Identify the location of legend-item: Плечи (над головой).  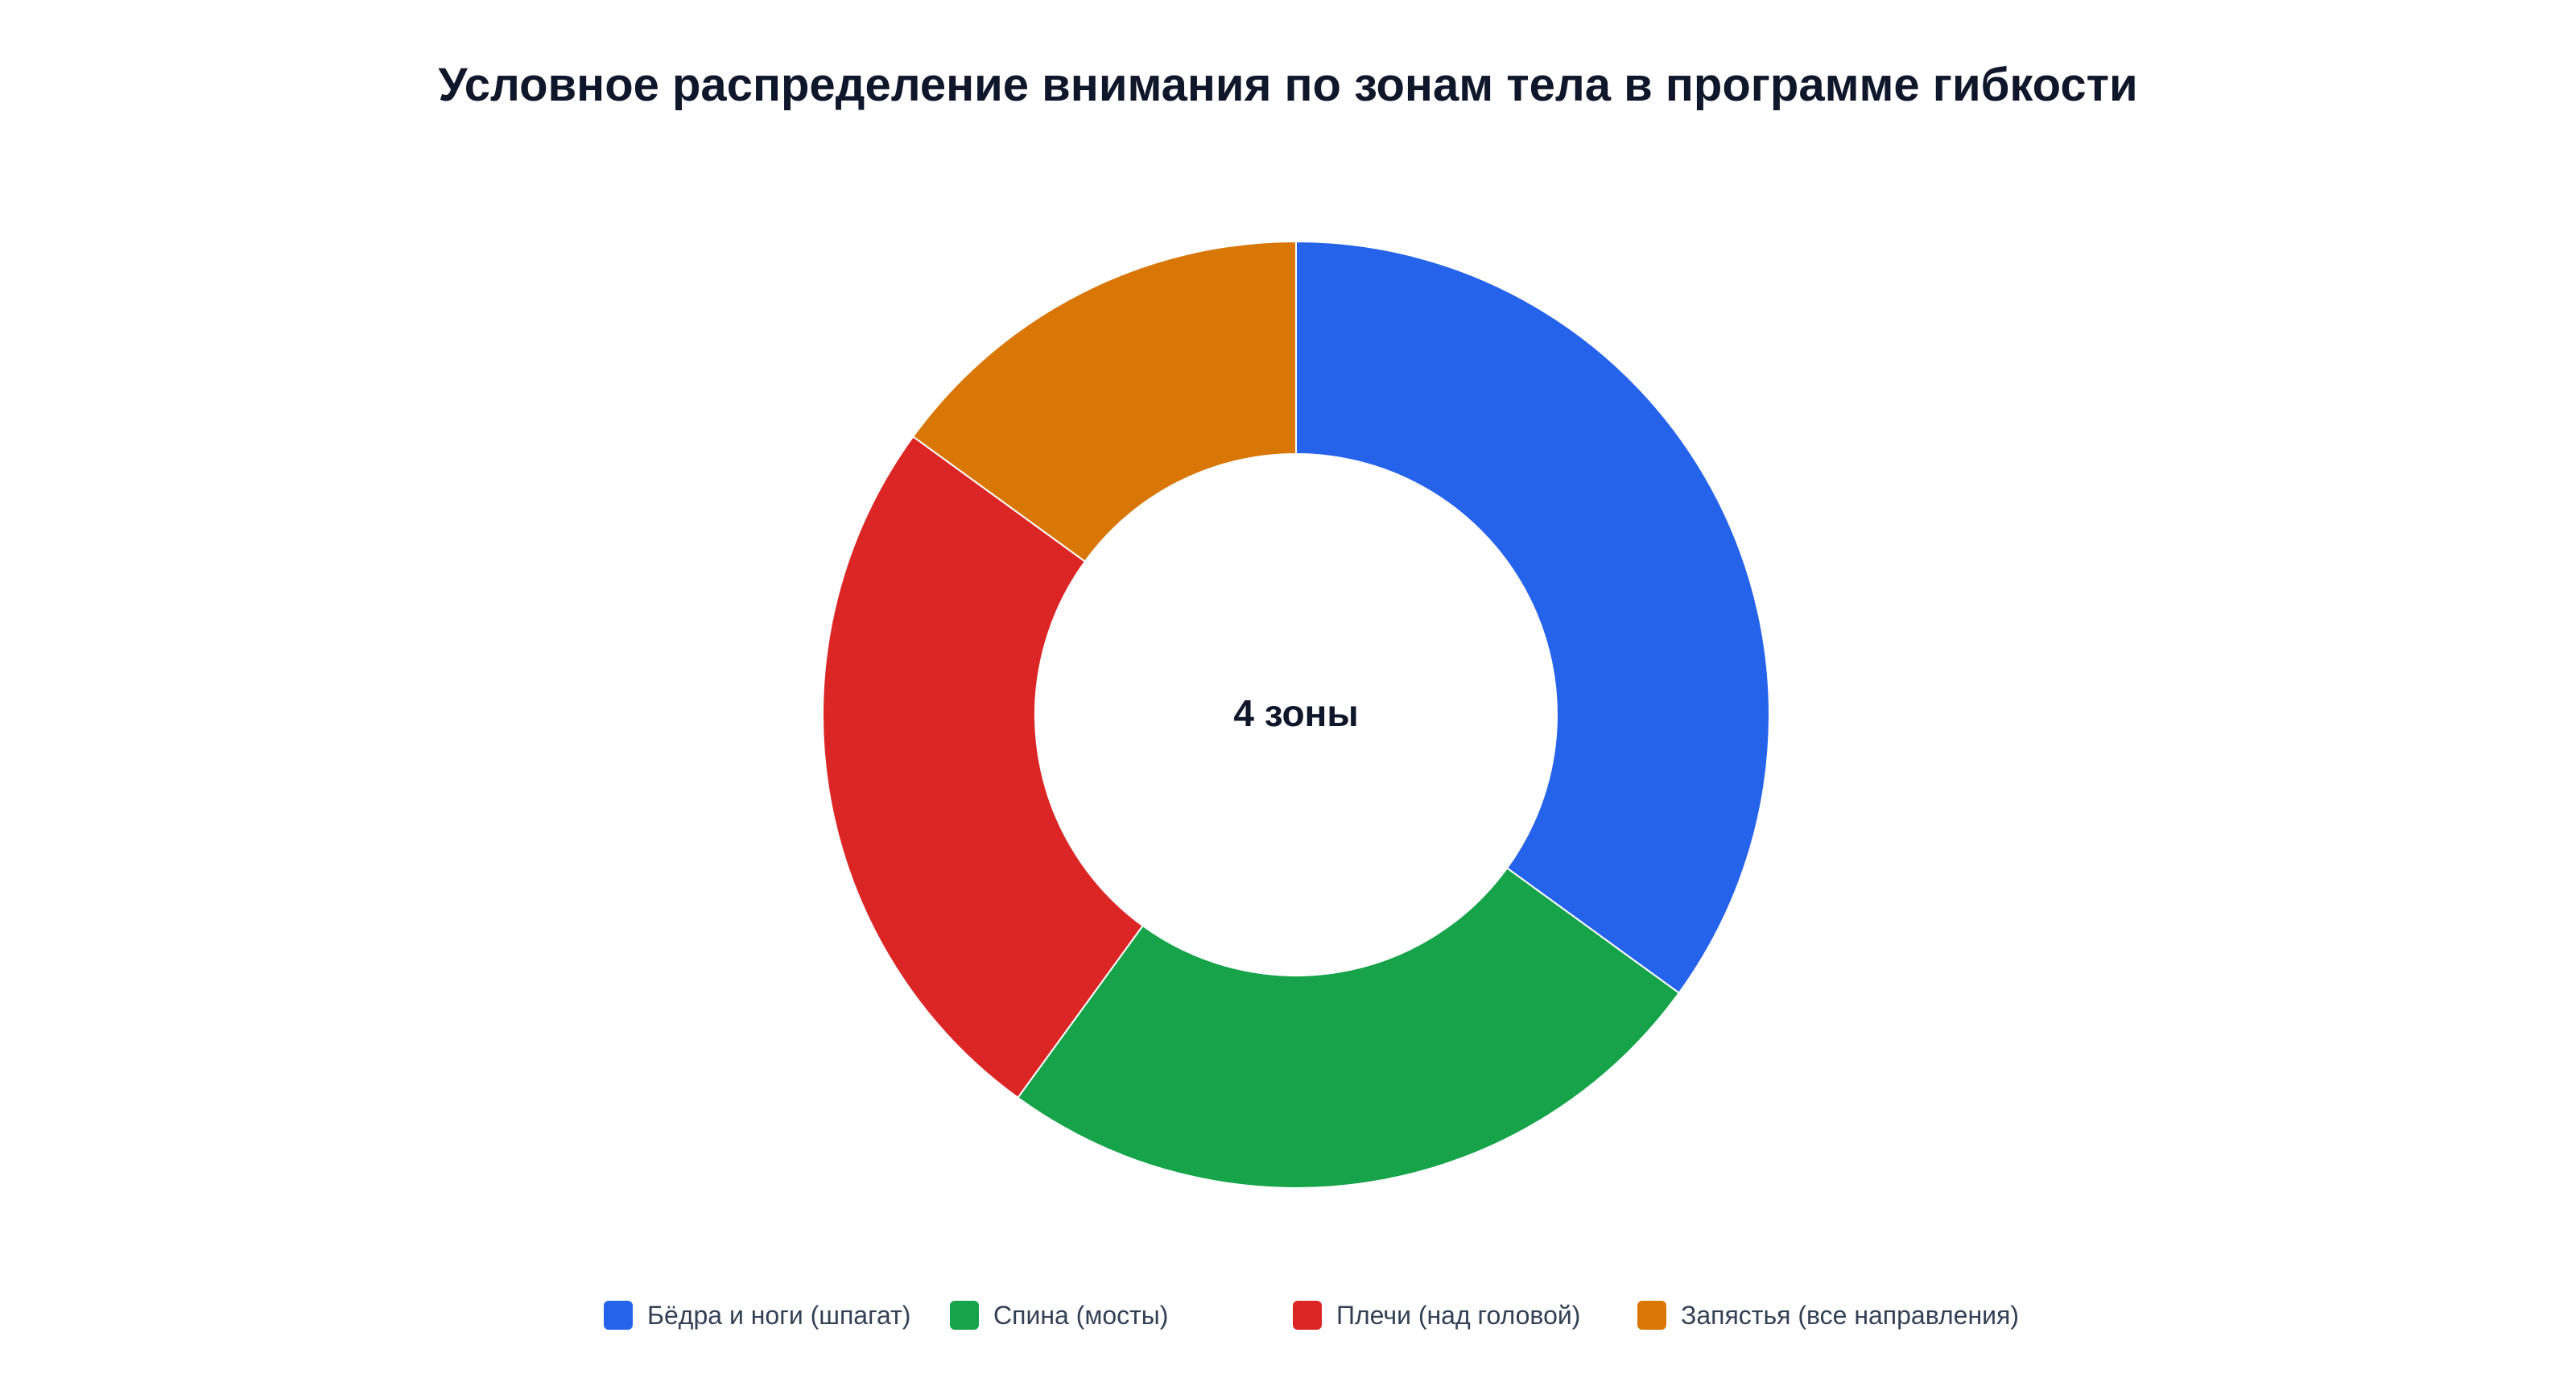
(1436, 1315).